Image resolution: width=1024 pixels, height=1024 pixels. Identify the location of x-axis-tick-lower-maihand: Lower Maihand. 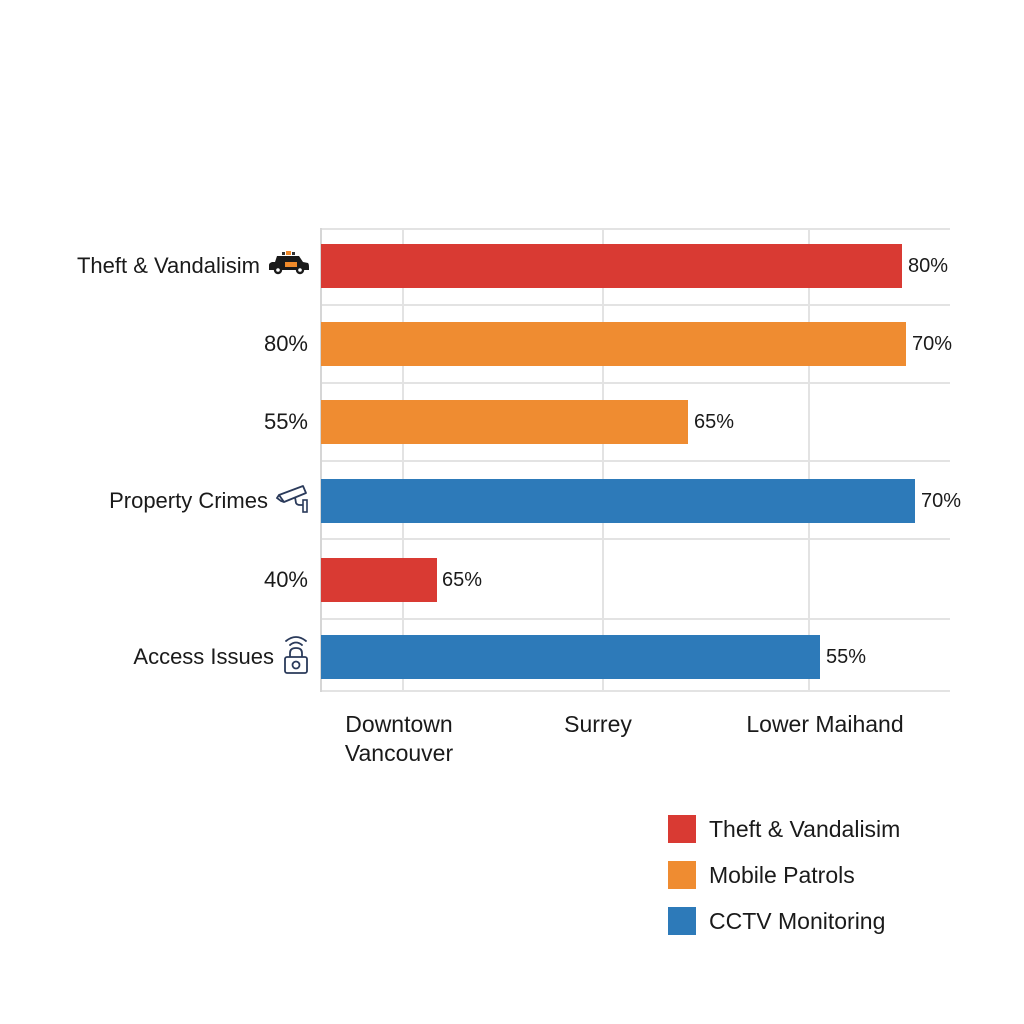
(825, 724).